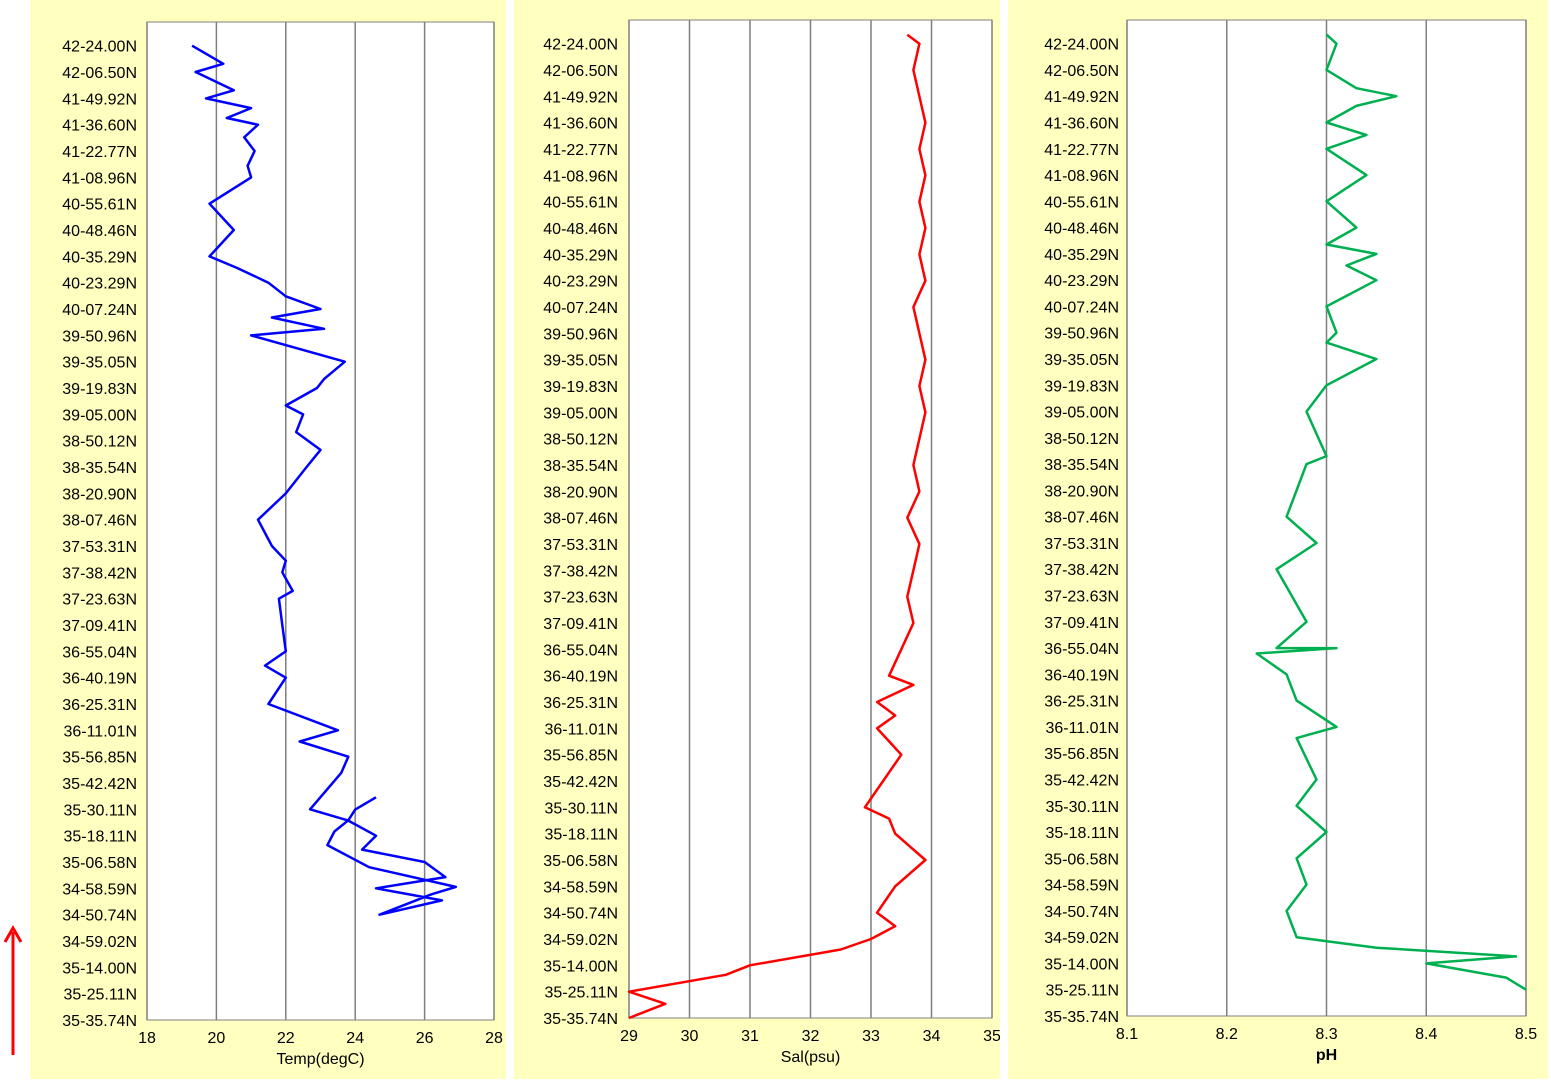 This screenshot has height=1084, width=1551. What do you see at coordinates (1081, 491) in the screenshot?
I see `y-tick-label: 38-20.90N` at bounding box center [1081, 491].